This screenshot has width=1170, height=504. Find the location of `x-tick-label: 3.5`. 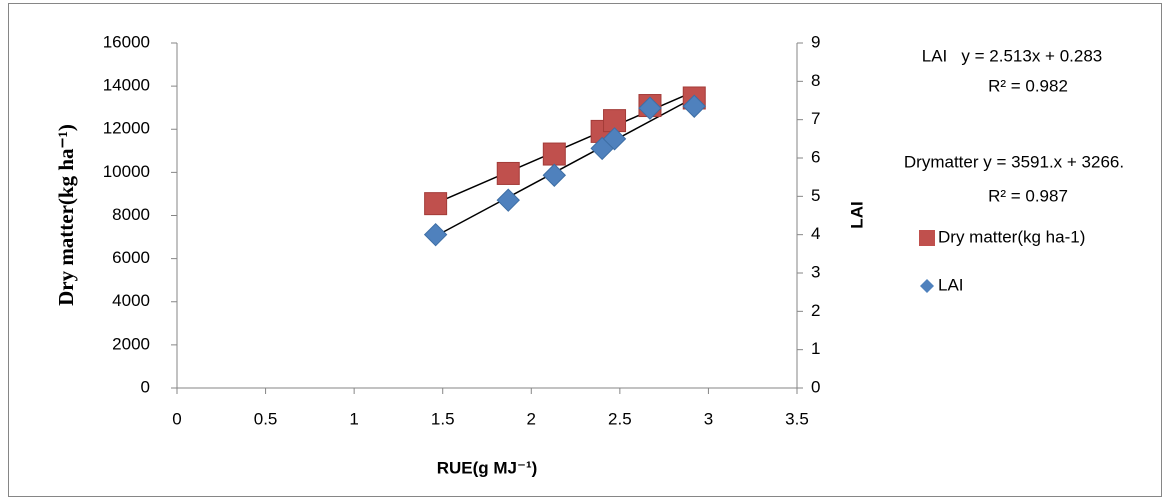

x-tick-label: 3.5 is located at coordinates (797, 418).